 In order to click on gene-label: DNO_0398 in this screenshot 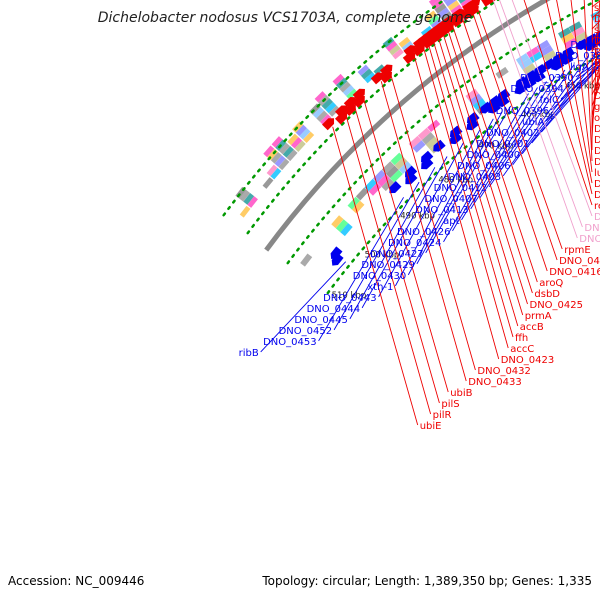, I will do `click(597, 184)`.